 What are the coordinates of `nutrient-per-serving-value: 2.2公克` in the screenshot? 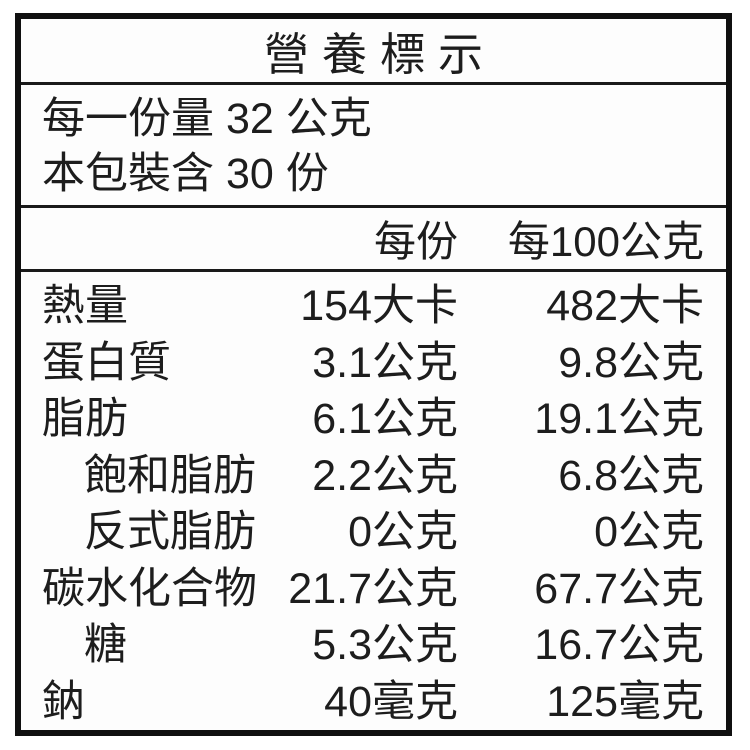 It's located at (385, 475).